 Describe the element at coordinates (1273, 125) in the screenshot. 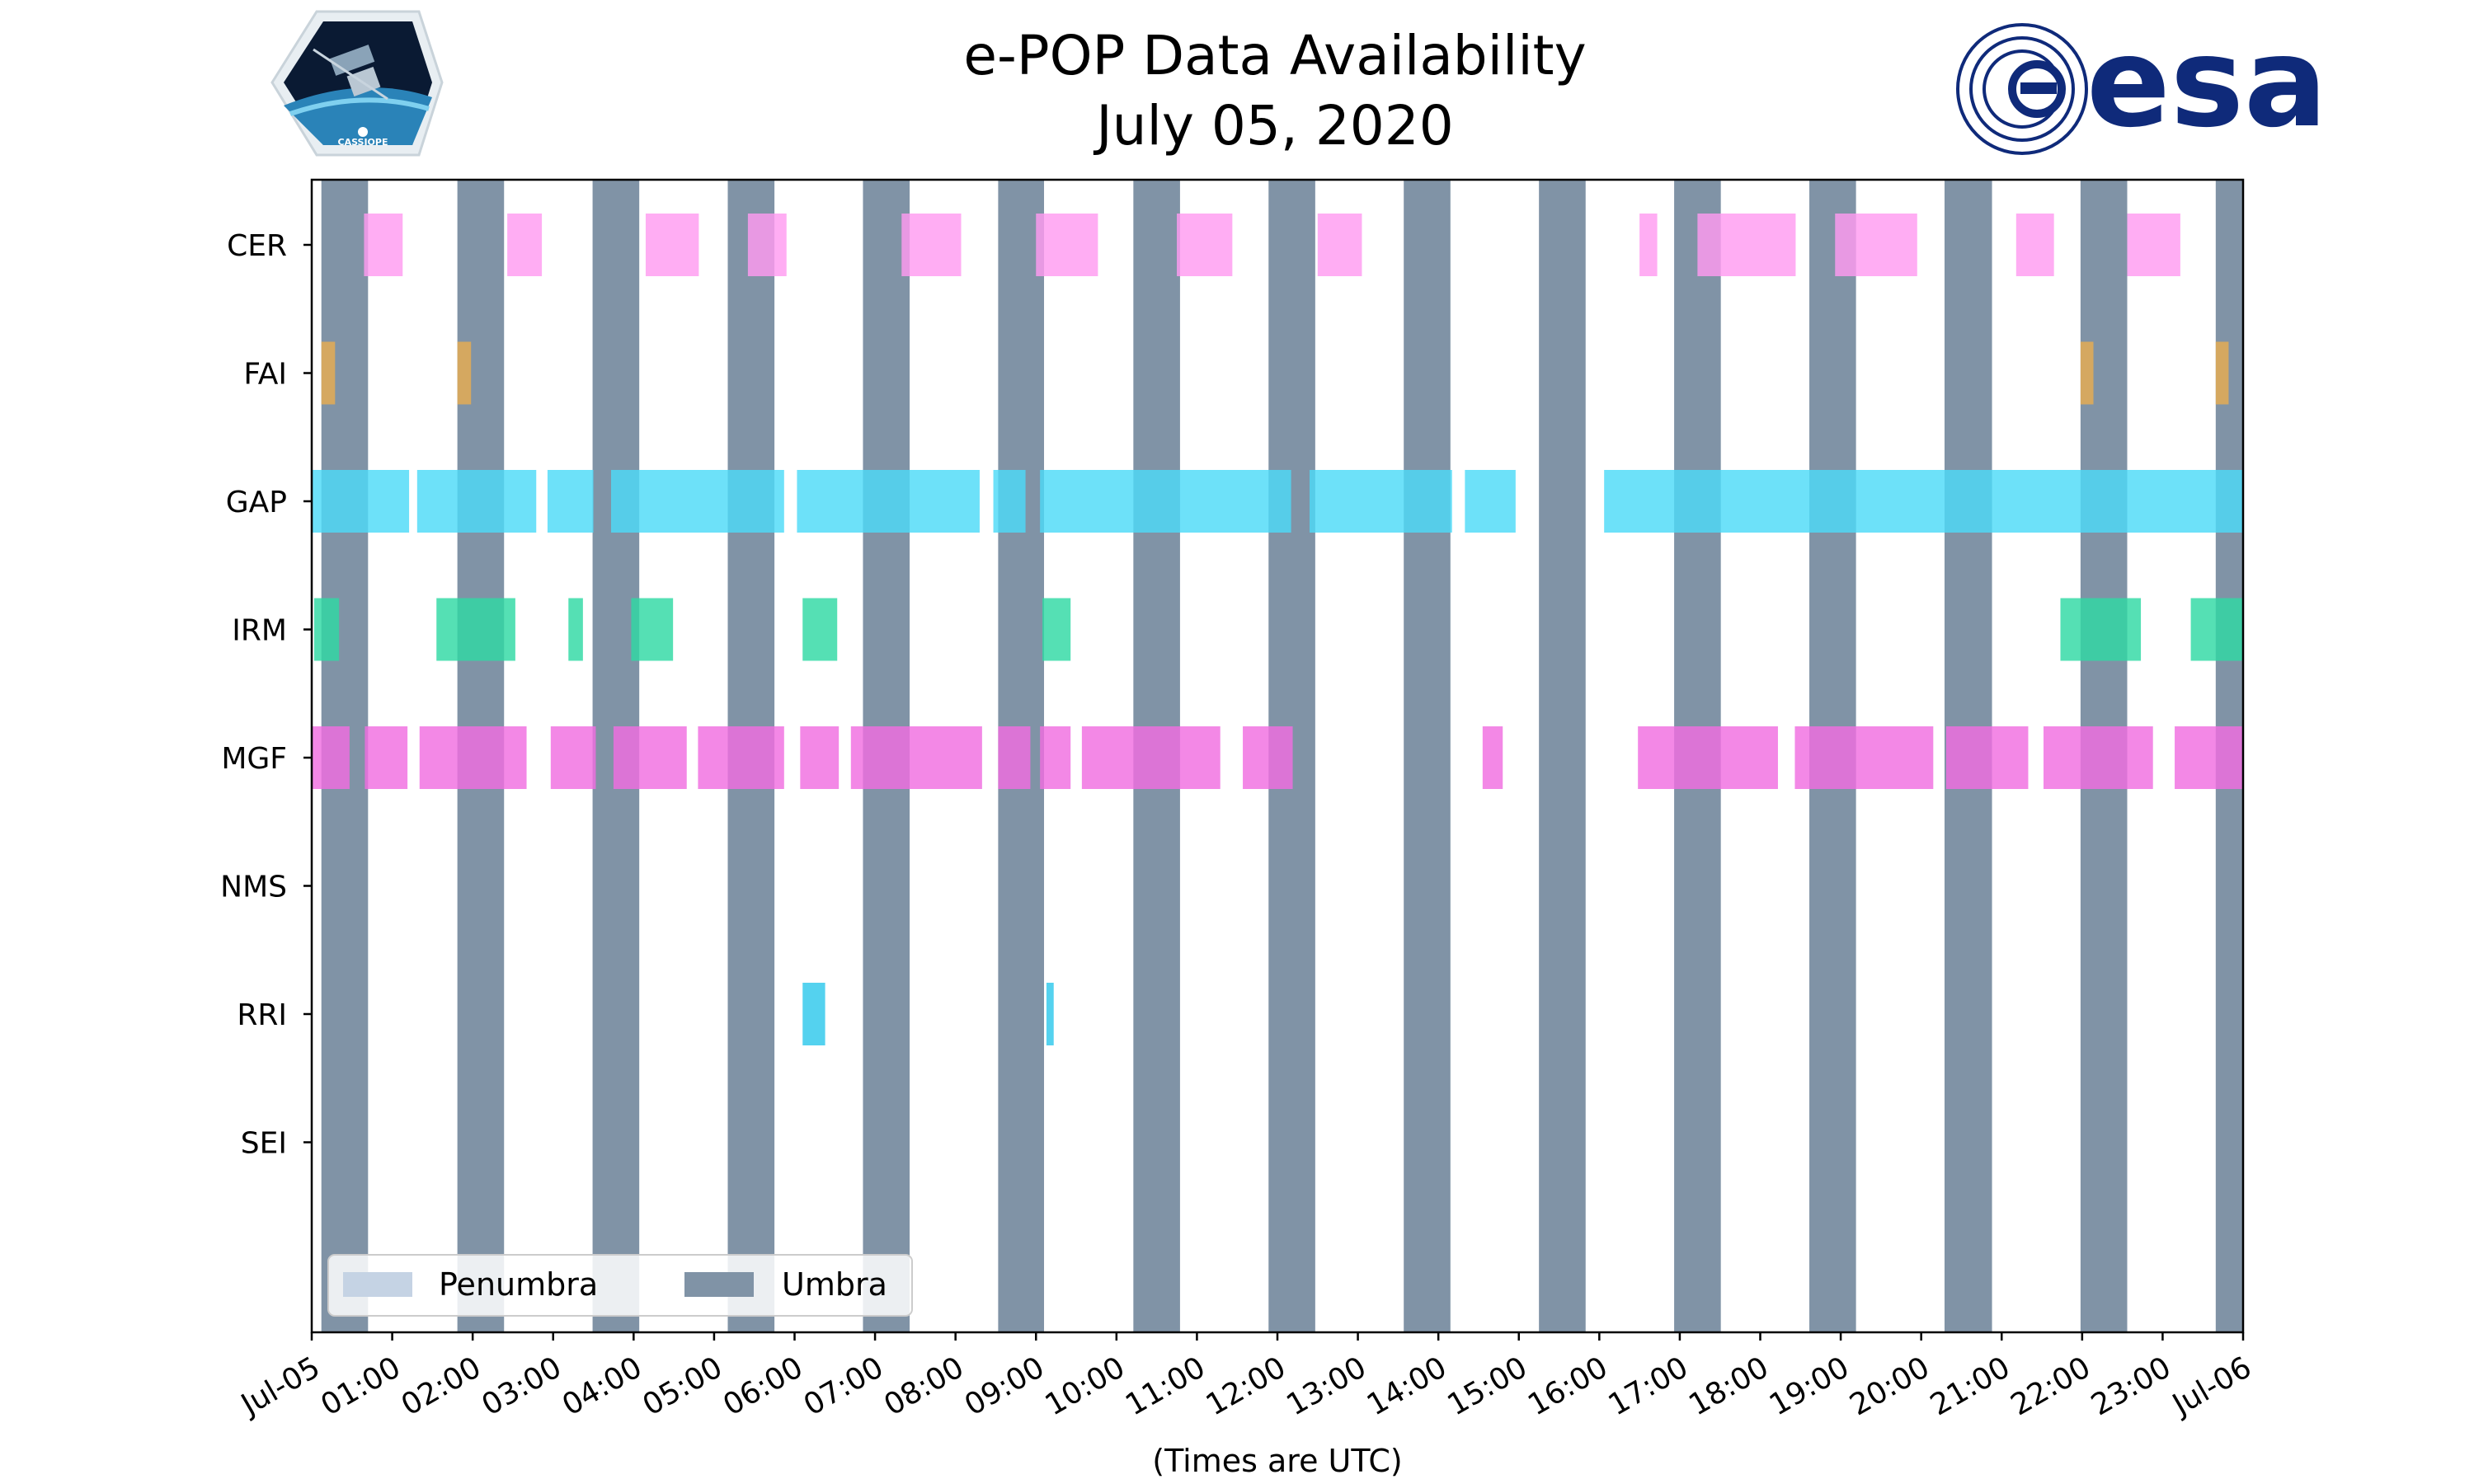

I see `chart-title-line-2: July 05, 2020` at that location.